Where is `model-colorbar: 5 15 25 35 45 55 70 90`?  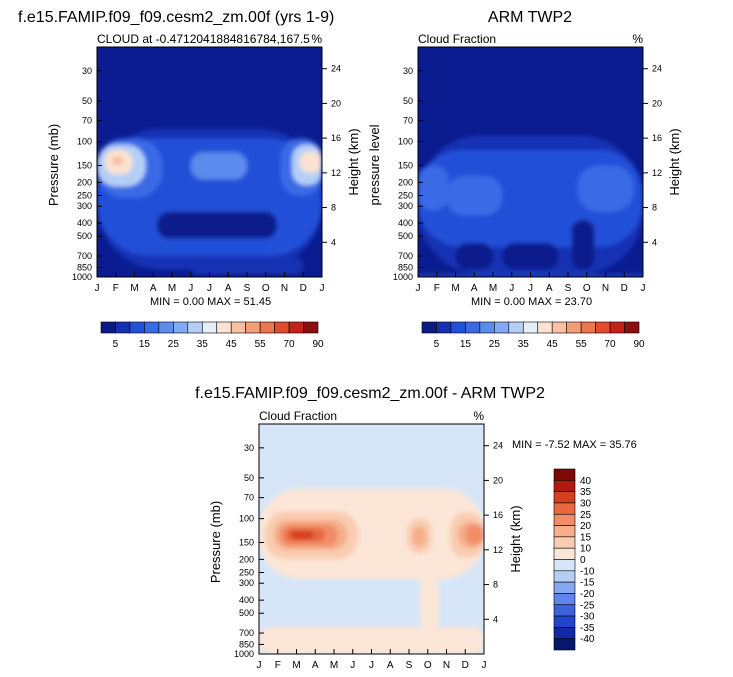 model-colorbar: 5 15 25 35 45 55 70 90 is located at coordinates (212, 335).